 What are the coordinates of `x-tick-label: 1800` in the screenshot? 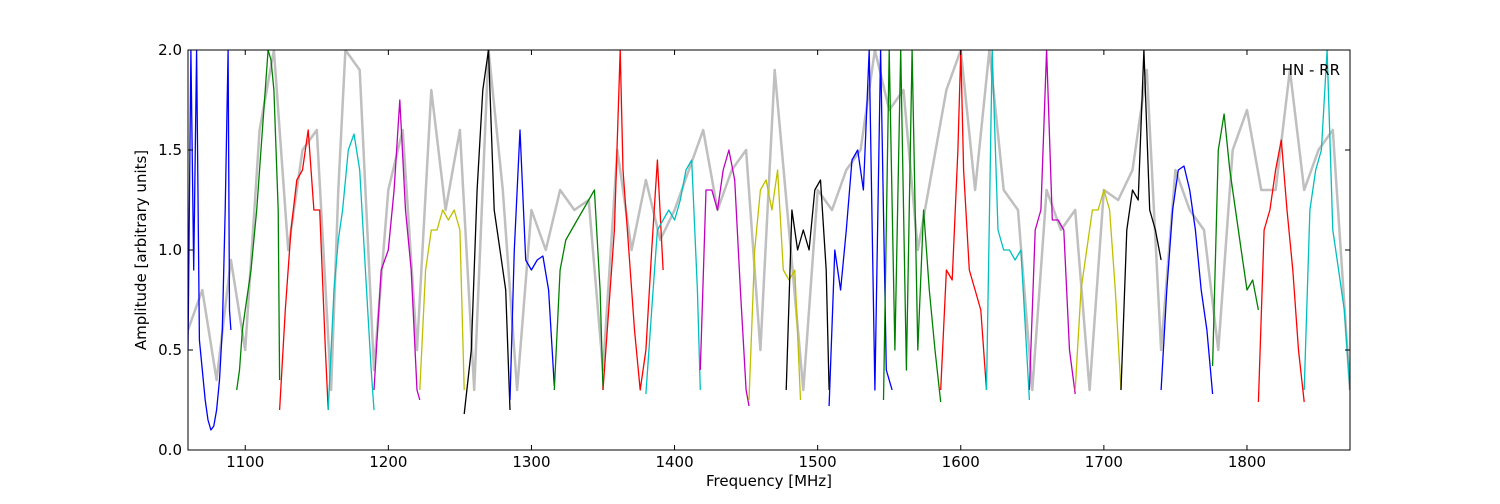 It's located at (1247, 462).